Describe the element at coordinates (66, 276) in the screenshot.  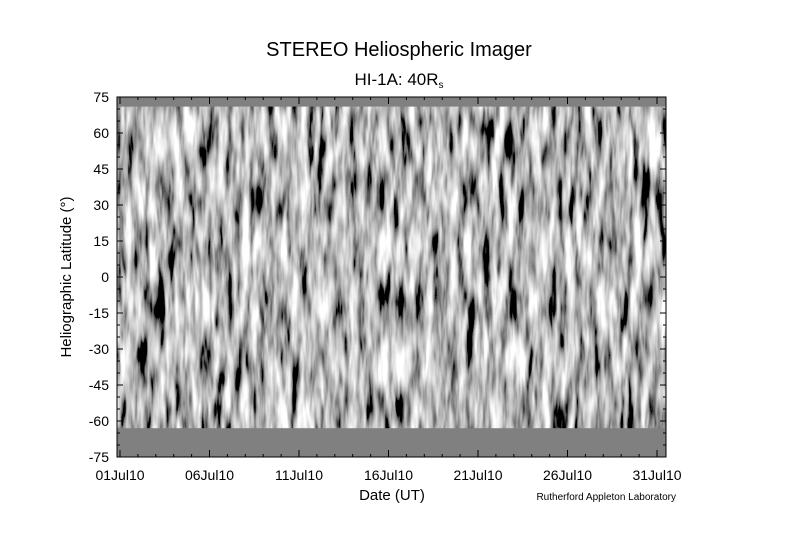
I see `y-axis-label: Heliographic Latitude (°)` at that location.